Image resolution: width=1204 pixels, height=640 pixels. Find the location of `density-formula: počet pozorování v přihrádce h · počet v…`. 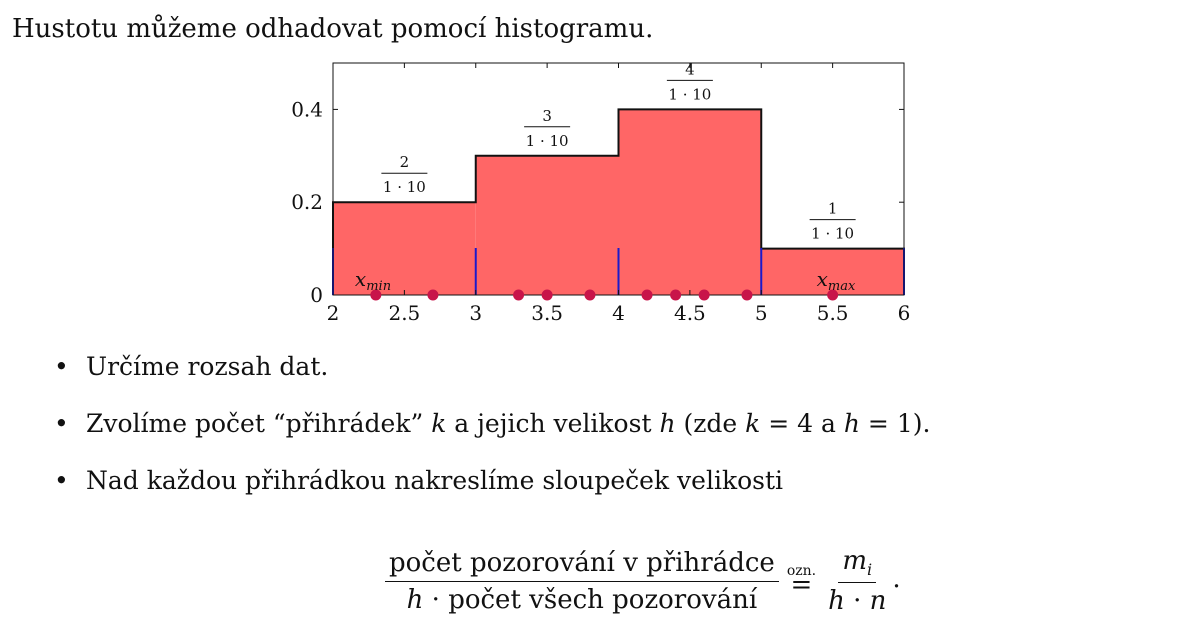

density-formula: počet pozorování v přihrádce h · počet v… is located at coordinates (643, 581).